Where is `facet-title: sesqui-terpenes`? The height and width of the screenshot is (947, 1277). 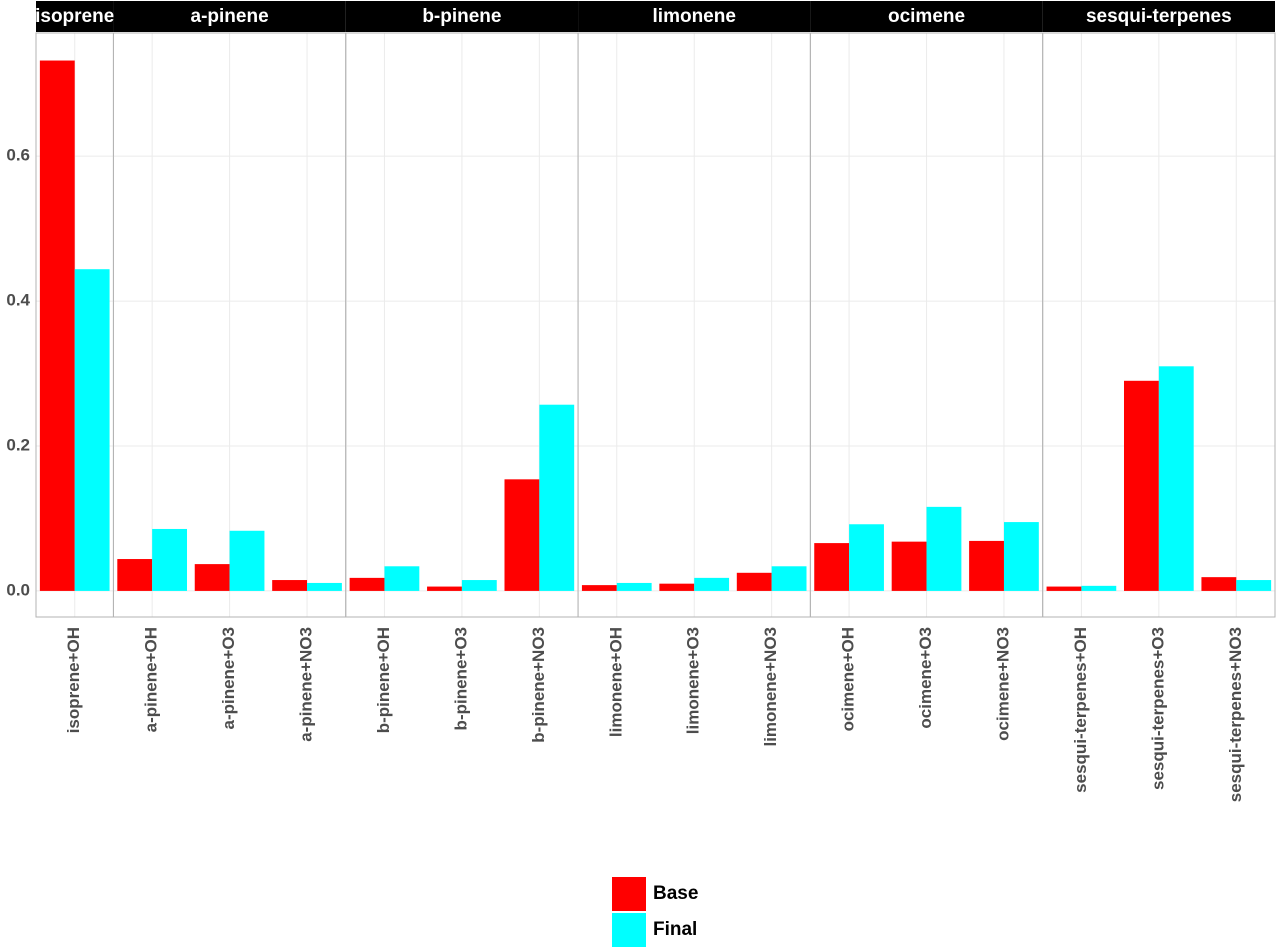 facet-title: sesqui-terpenes is located at coordinates (1159, 16).